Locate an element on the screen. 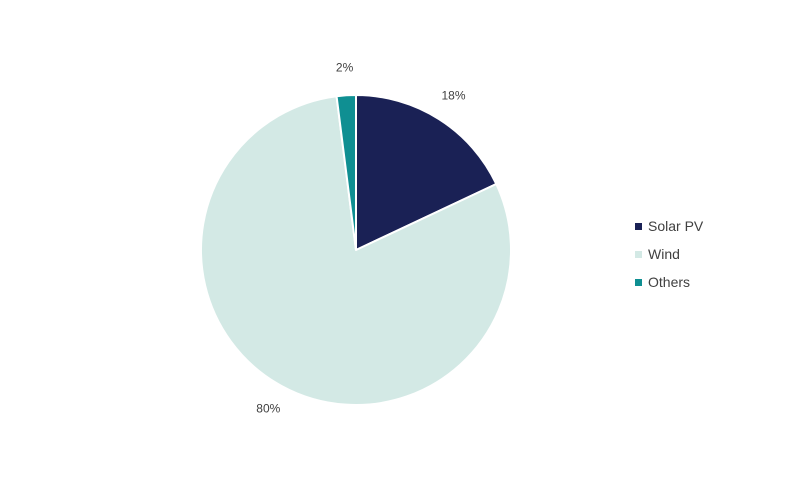 This screenshot has width=800, height=500. data-label-solar-pv: 18% is located at coordinates (453, 95).